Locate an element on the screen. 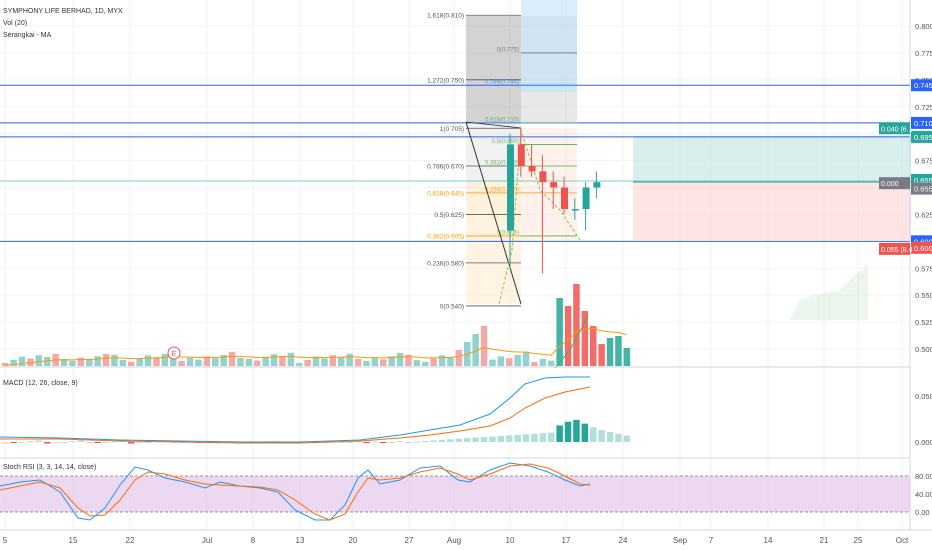 Image resolution: width=932 pixels, height=550 pixels. stoch-d-line is located at coordinates (295, 492).